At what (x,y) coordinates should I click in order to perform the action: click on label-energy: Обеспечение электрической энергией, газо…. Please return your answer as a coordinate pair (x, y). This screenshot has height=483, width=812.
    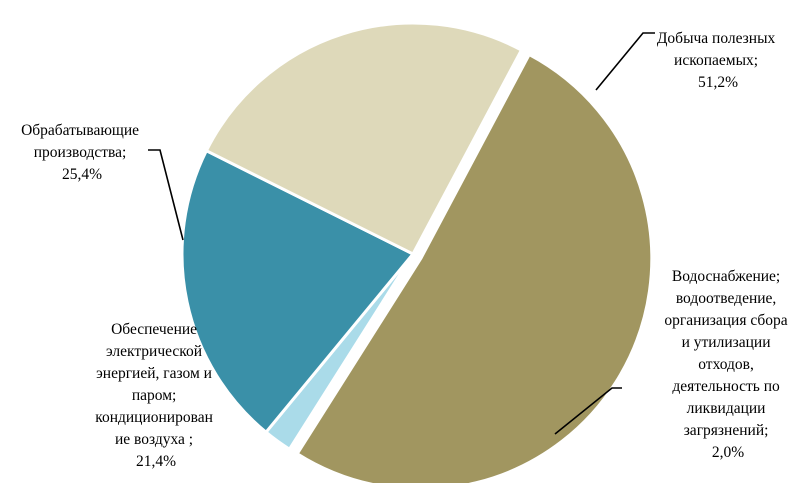
    Looking at the image, I should click on (156, 395).